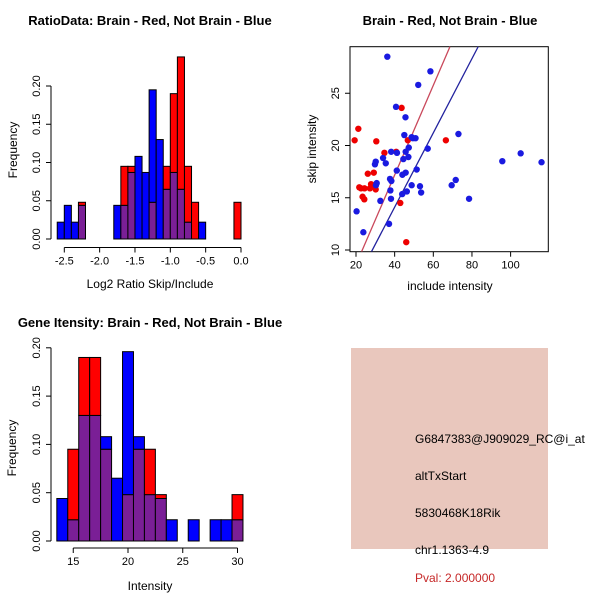  What do you see at coordinates (336, 198) in the screenshot?
I see `y-tick-label: 15` at bounding box center [336, 198].